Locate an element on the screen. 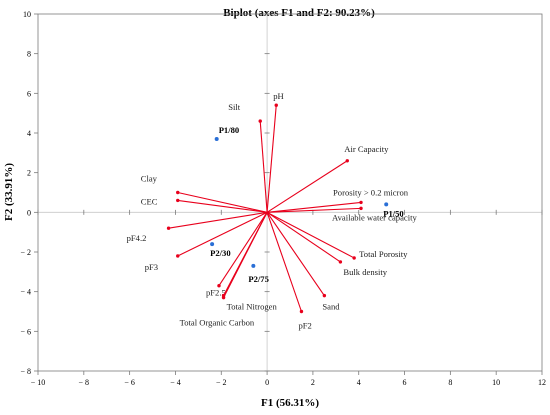 Image resolution: width=550 pixels, height=415 pixels. variable-label-pf3: pF3 is located at coordinates (151, 267).